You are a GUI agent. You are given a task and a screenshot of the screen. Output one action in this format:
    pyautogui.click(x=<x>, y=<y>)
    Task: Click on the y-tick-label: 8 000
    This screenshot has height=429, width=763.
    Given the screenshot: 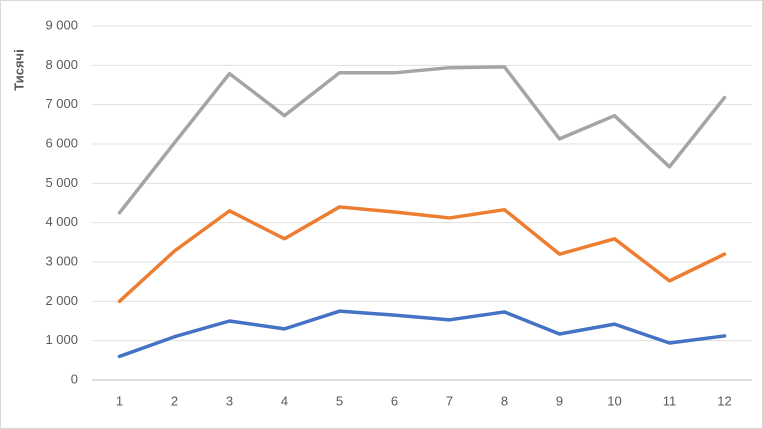 What is the action you would take?
    pyautogui.click(x=61, y=64)
    